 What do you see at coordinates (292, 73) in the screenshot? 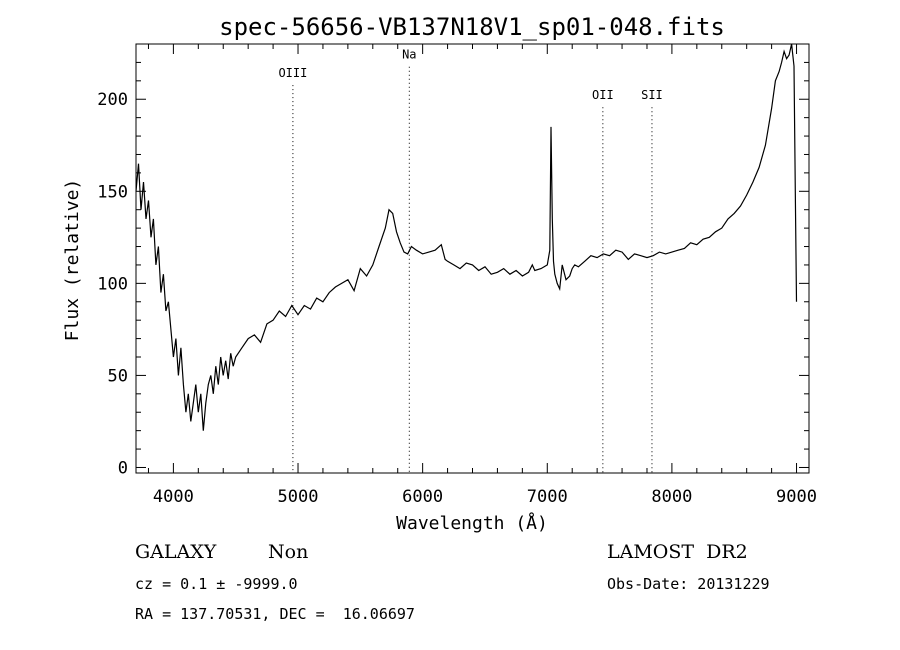
I see `spectral-line-label: OIII` at bounding box center [292, 73].